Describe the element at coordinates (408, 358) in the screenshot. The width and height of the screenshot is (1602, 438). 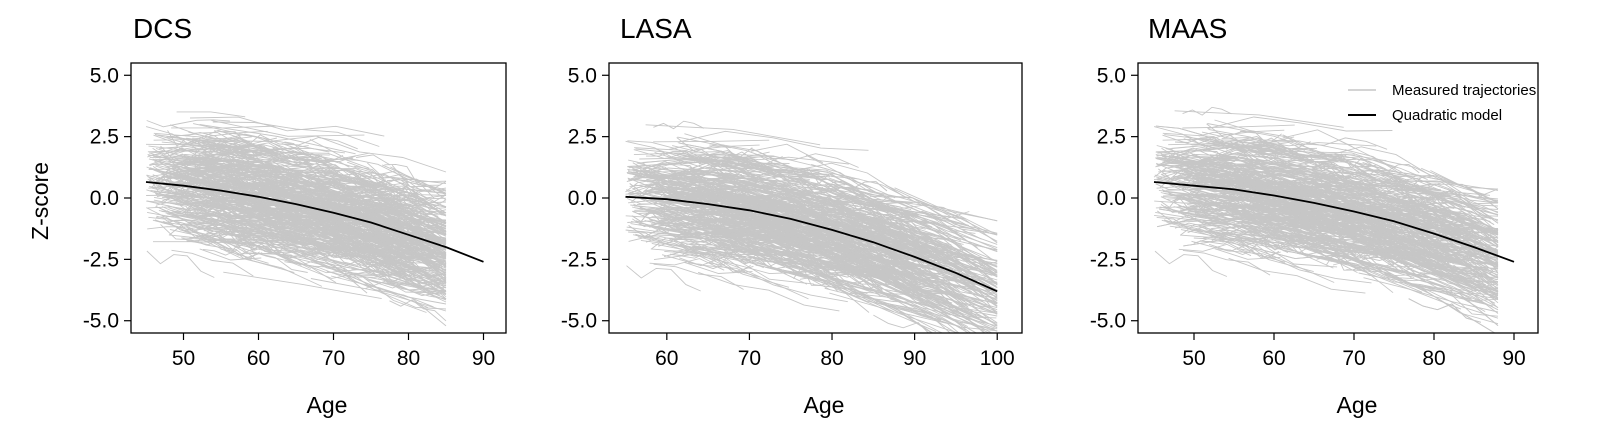
I see `x-tick-label: 80` at that location.